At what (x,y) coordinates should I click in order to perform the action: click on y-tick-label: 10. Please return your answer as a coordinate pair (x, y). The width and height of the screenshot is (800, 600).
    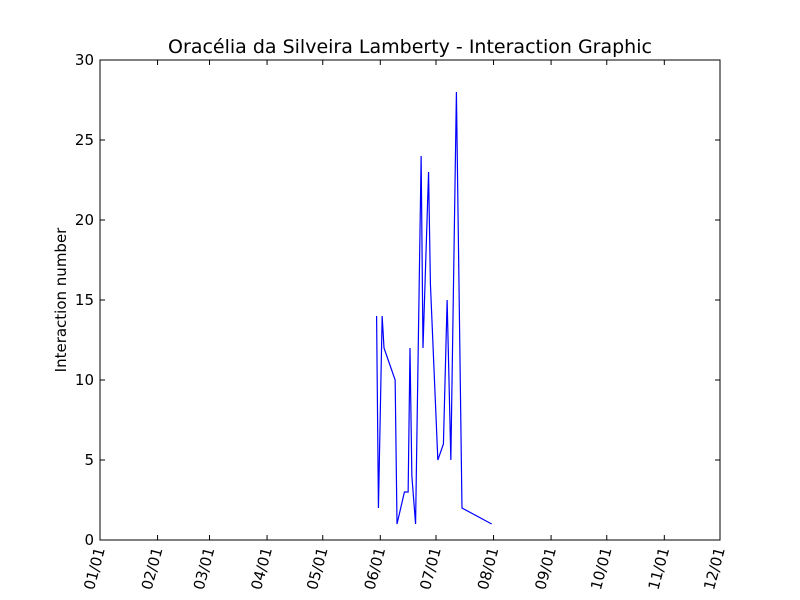
    Looking at the image, I should click on (84, 380).